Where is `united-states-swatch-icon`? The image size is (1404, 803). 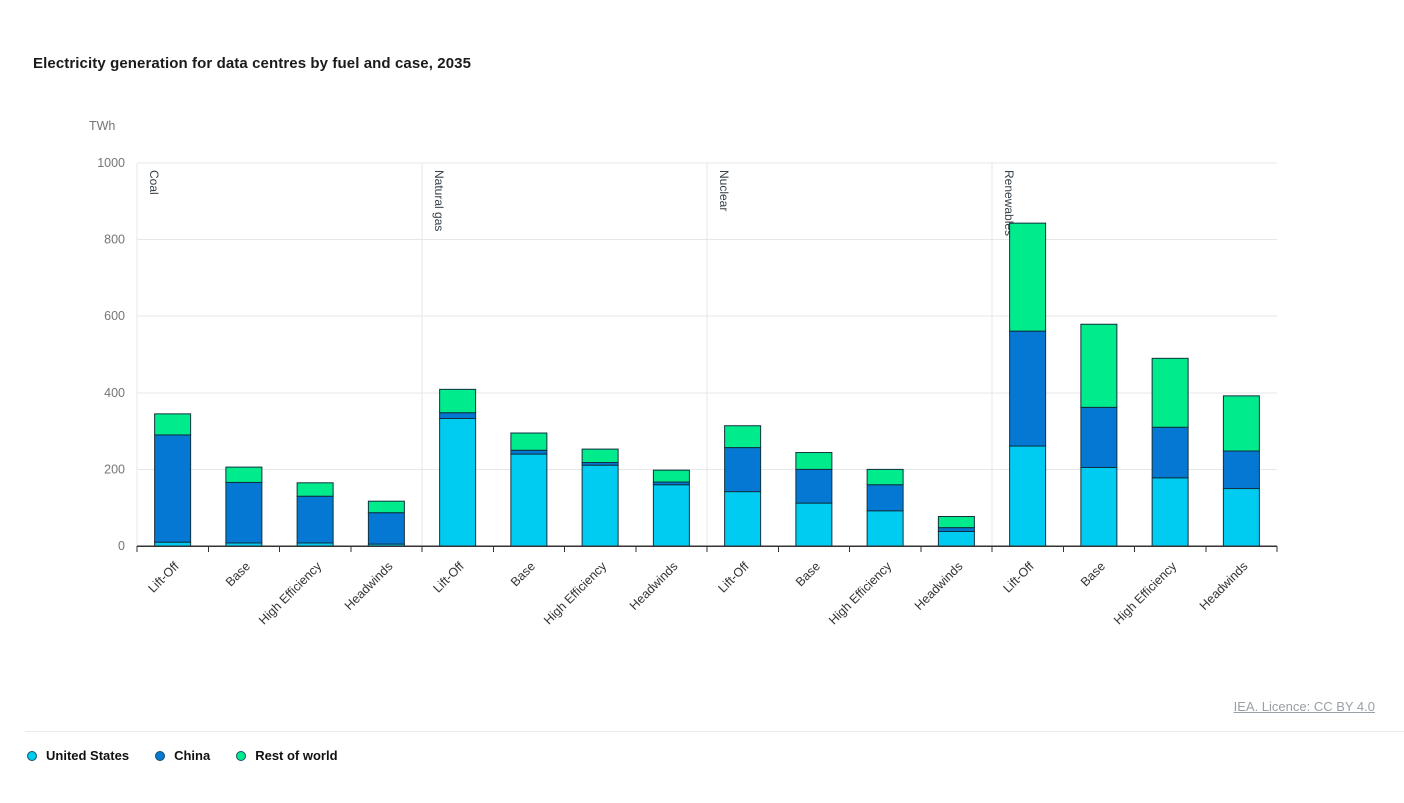 united-states-swatch-icon is located at coordinates (32, 755).